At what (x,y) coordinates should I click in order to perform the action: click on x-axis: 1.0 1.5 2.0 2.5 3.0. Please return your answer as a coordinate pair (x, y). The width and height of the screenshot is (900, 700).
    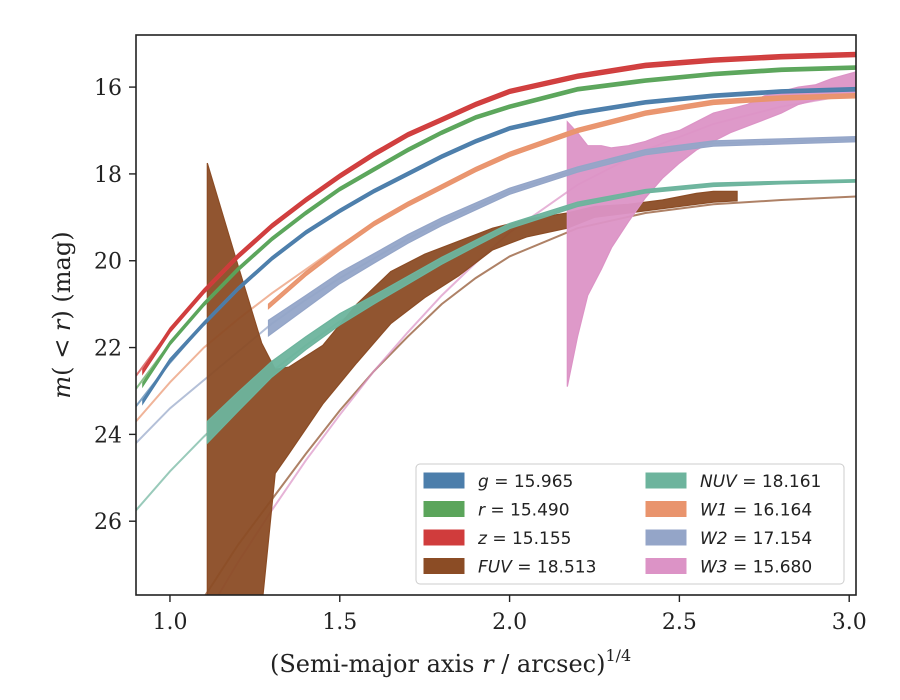
    Looking at the image, I should click on (509, 615).